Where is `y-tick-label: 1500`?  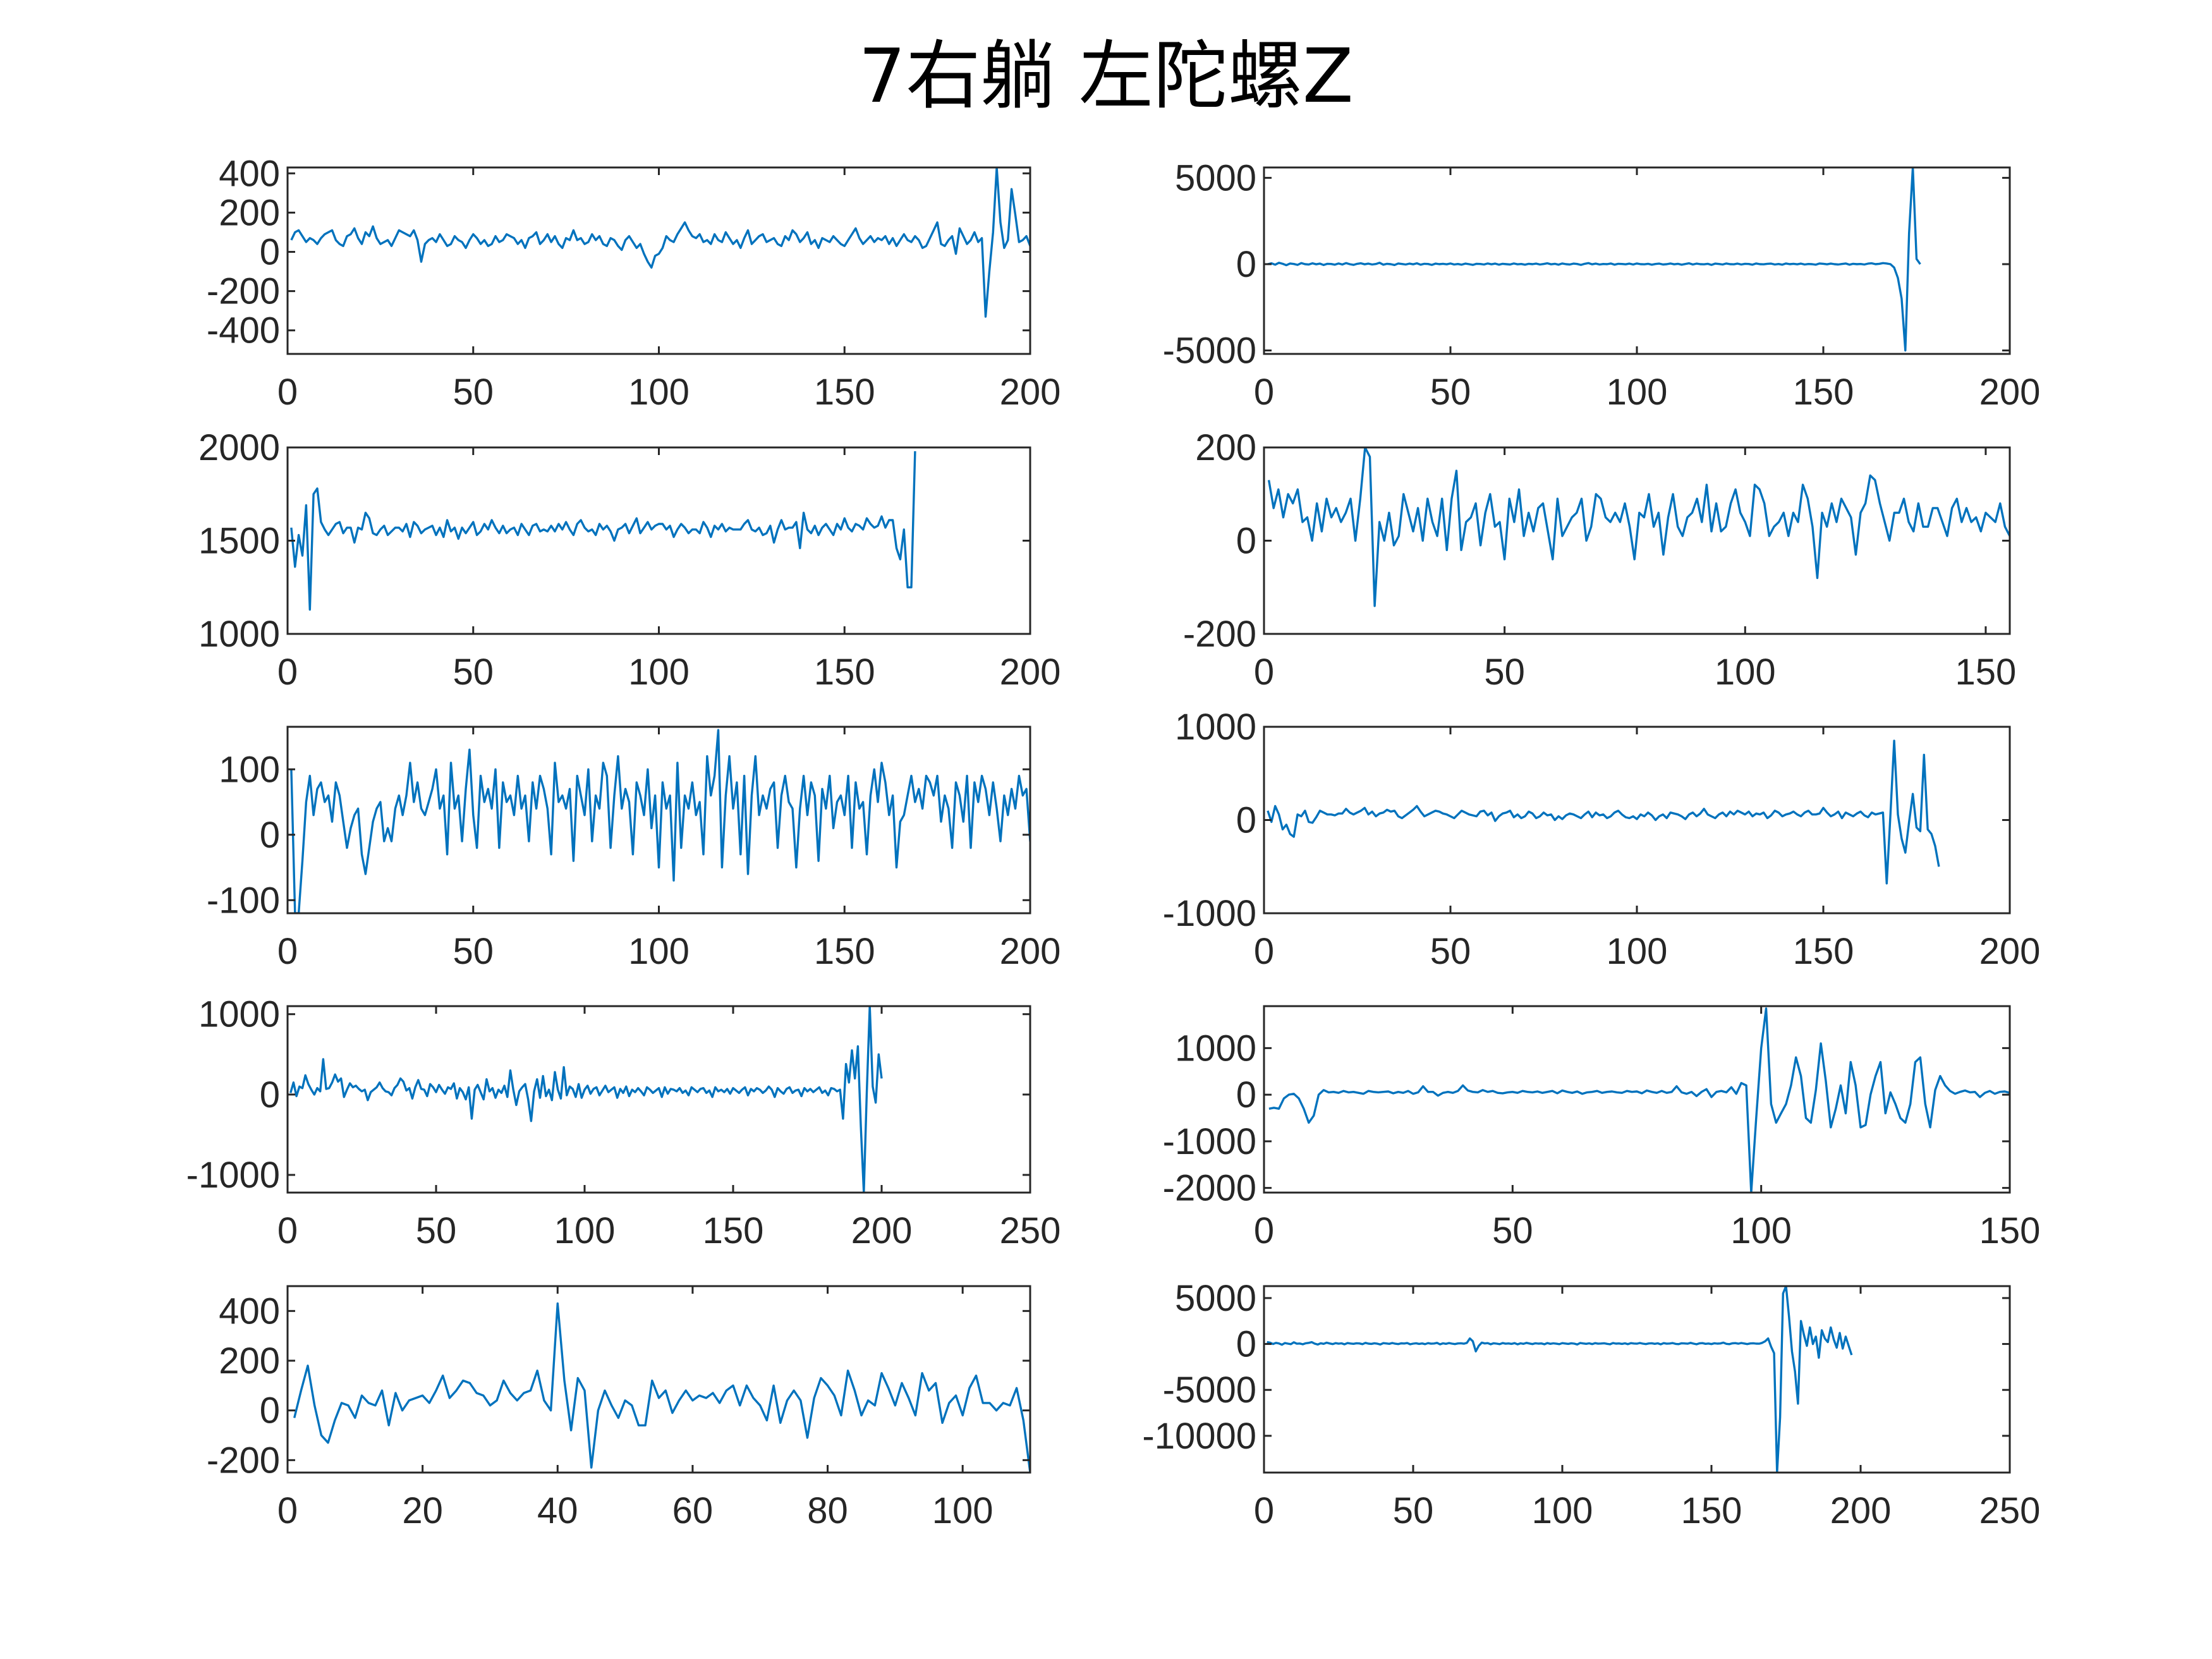
y-tick-label: 1500 is located at coordinates (239, 541).